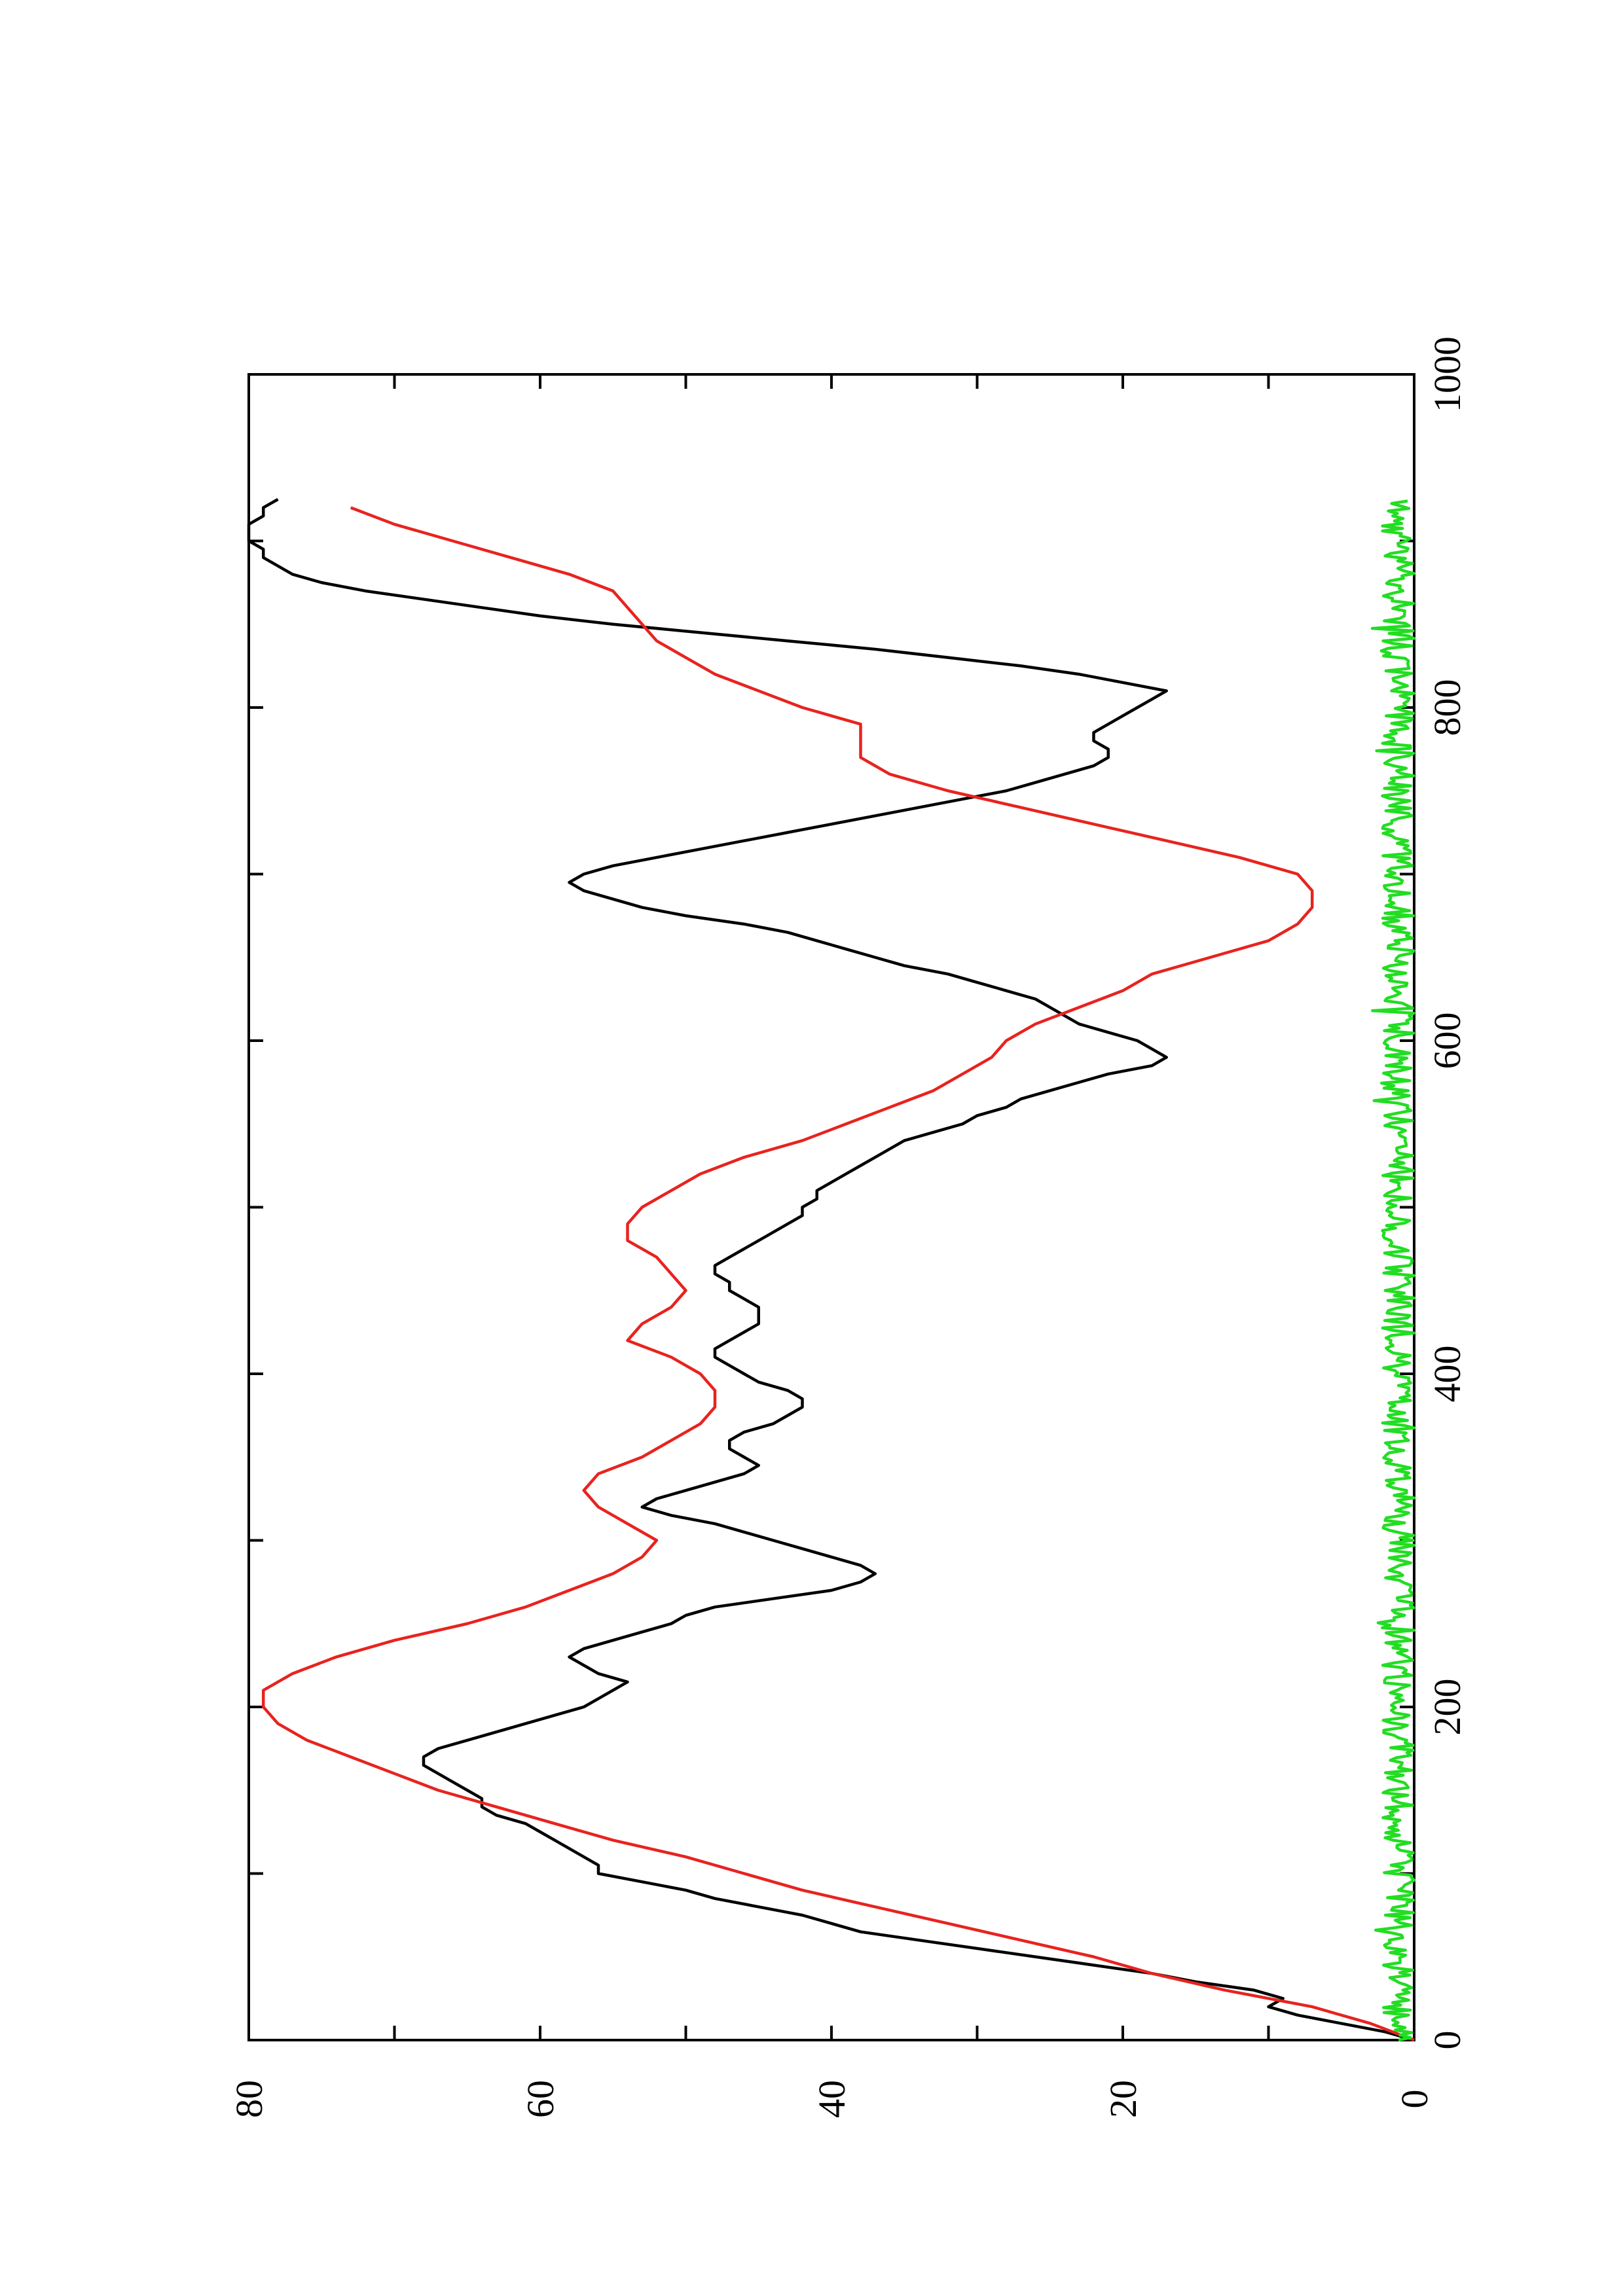 This screenshot has height=2296, width=1623. What do you see at coordinates (1447, 708) in the screenshot?
I see `x-tick-label: 800` at bounding box center [1447, 708].